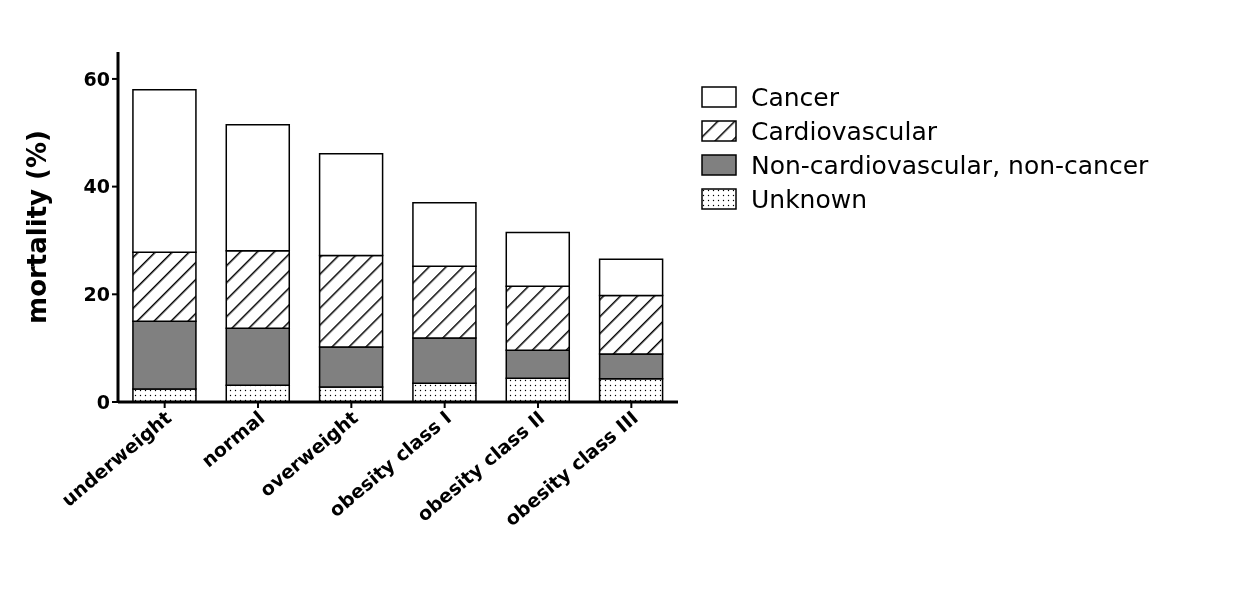 The width and height of the screenshot is (1257, 592). Describe the element at coordinates (37, 227) in the screenshot. I see `y-axis-title: mortality (%)` at that location.